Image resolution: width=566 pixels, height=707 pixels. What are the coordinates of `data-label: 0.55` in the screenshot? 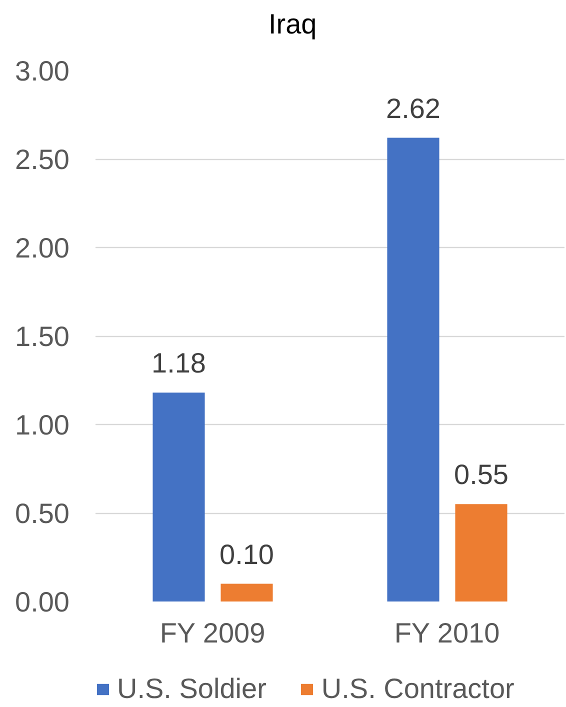 It's located at (481, 474).